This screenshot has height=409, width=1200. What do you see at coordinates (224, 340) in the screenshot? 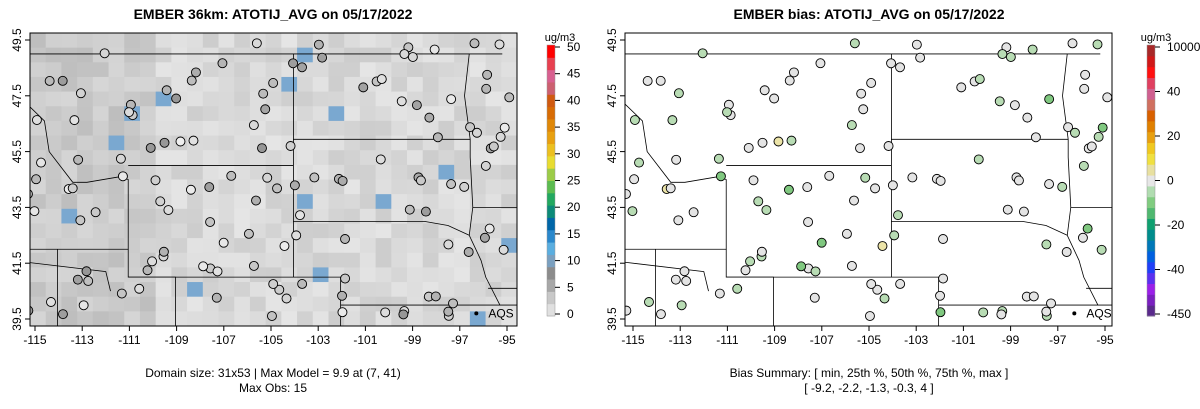
I see `x-tick-label: -107` at bounding box center [224, 340].